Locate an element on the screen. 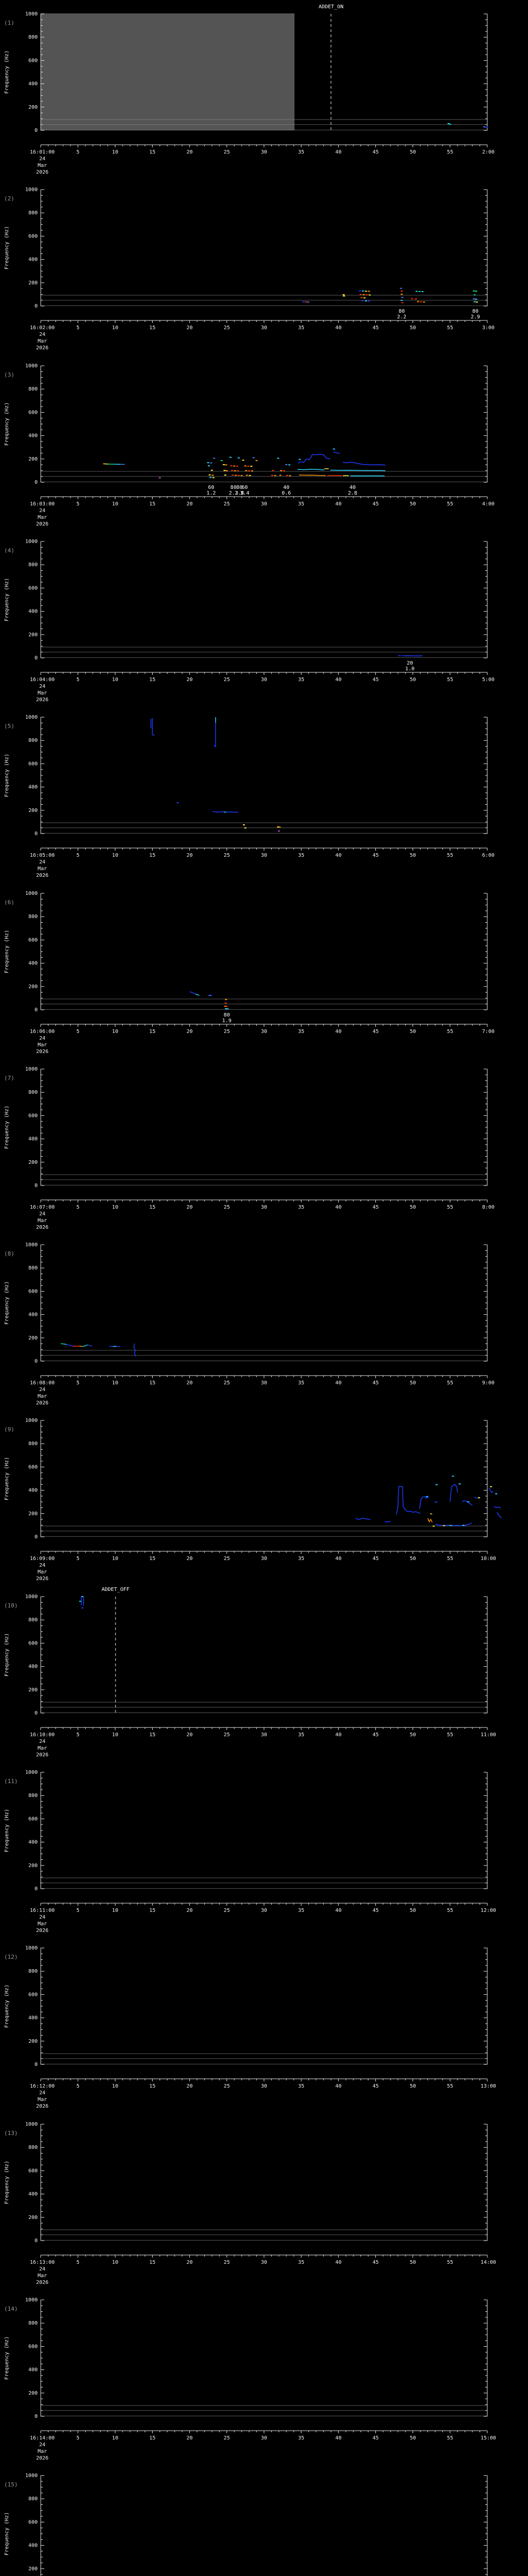  x-date-label: Mar is located at coordinates (42, 1221).